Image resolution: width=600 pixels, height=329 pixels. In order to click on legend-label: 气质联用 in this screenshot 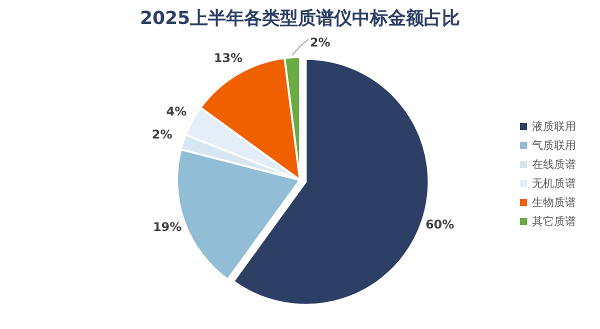, I will do `click(554, 145)`.